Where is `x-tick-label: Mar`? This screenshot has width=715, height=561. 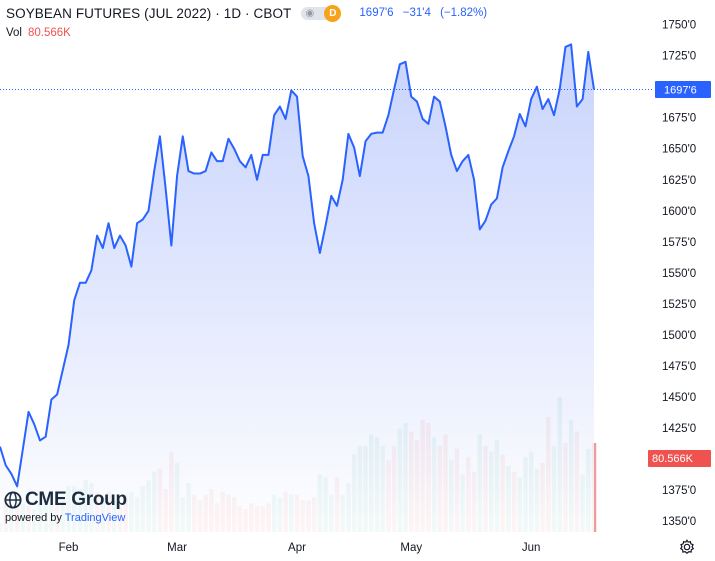 x-tick-label: Mar is located at coordinates (177, 548).